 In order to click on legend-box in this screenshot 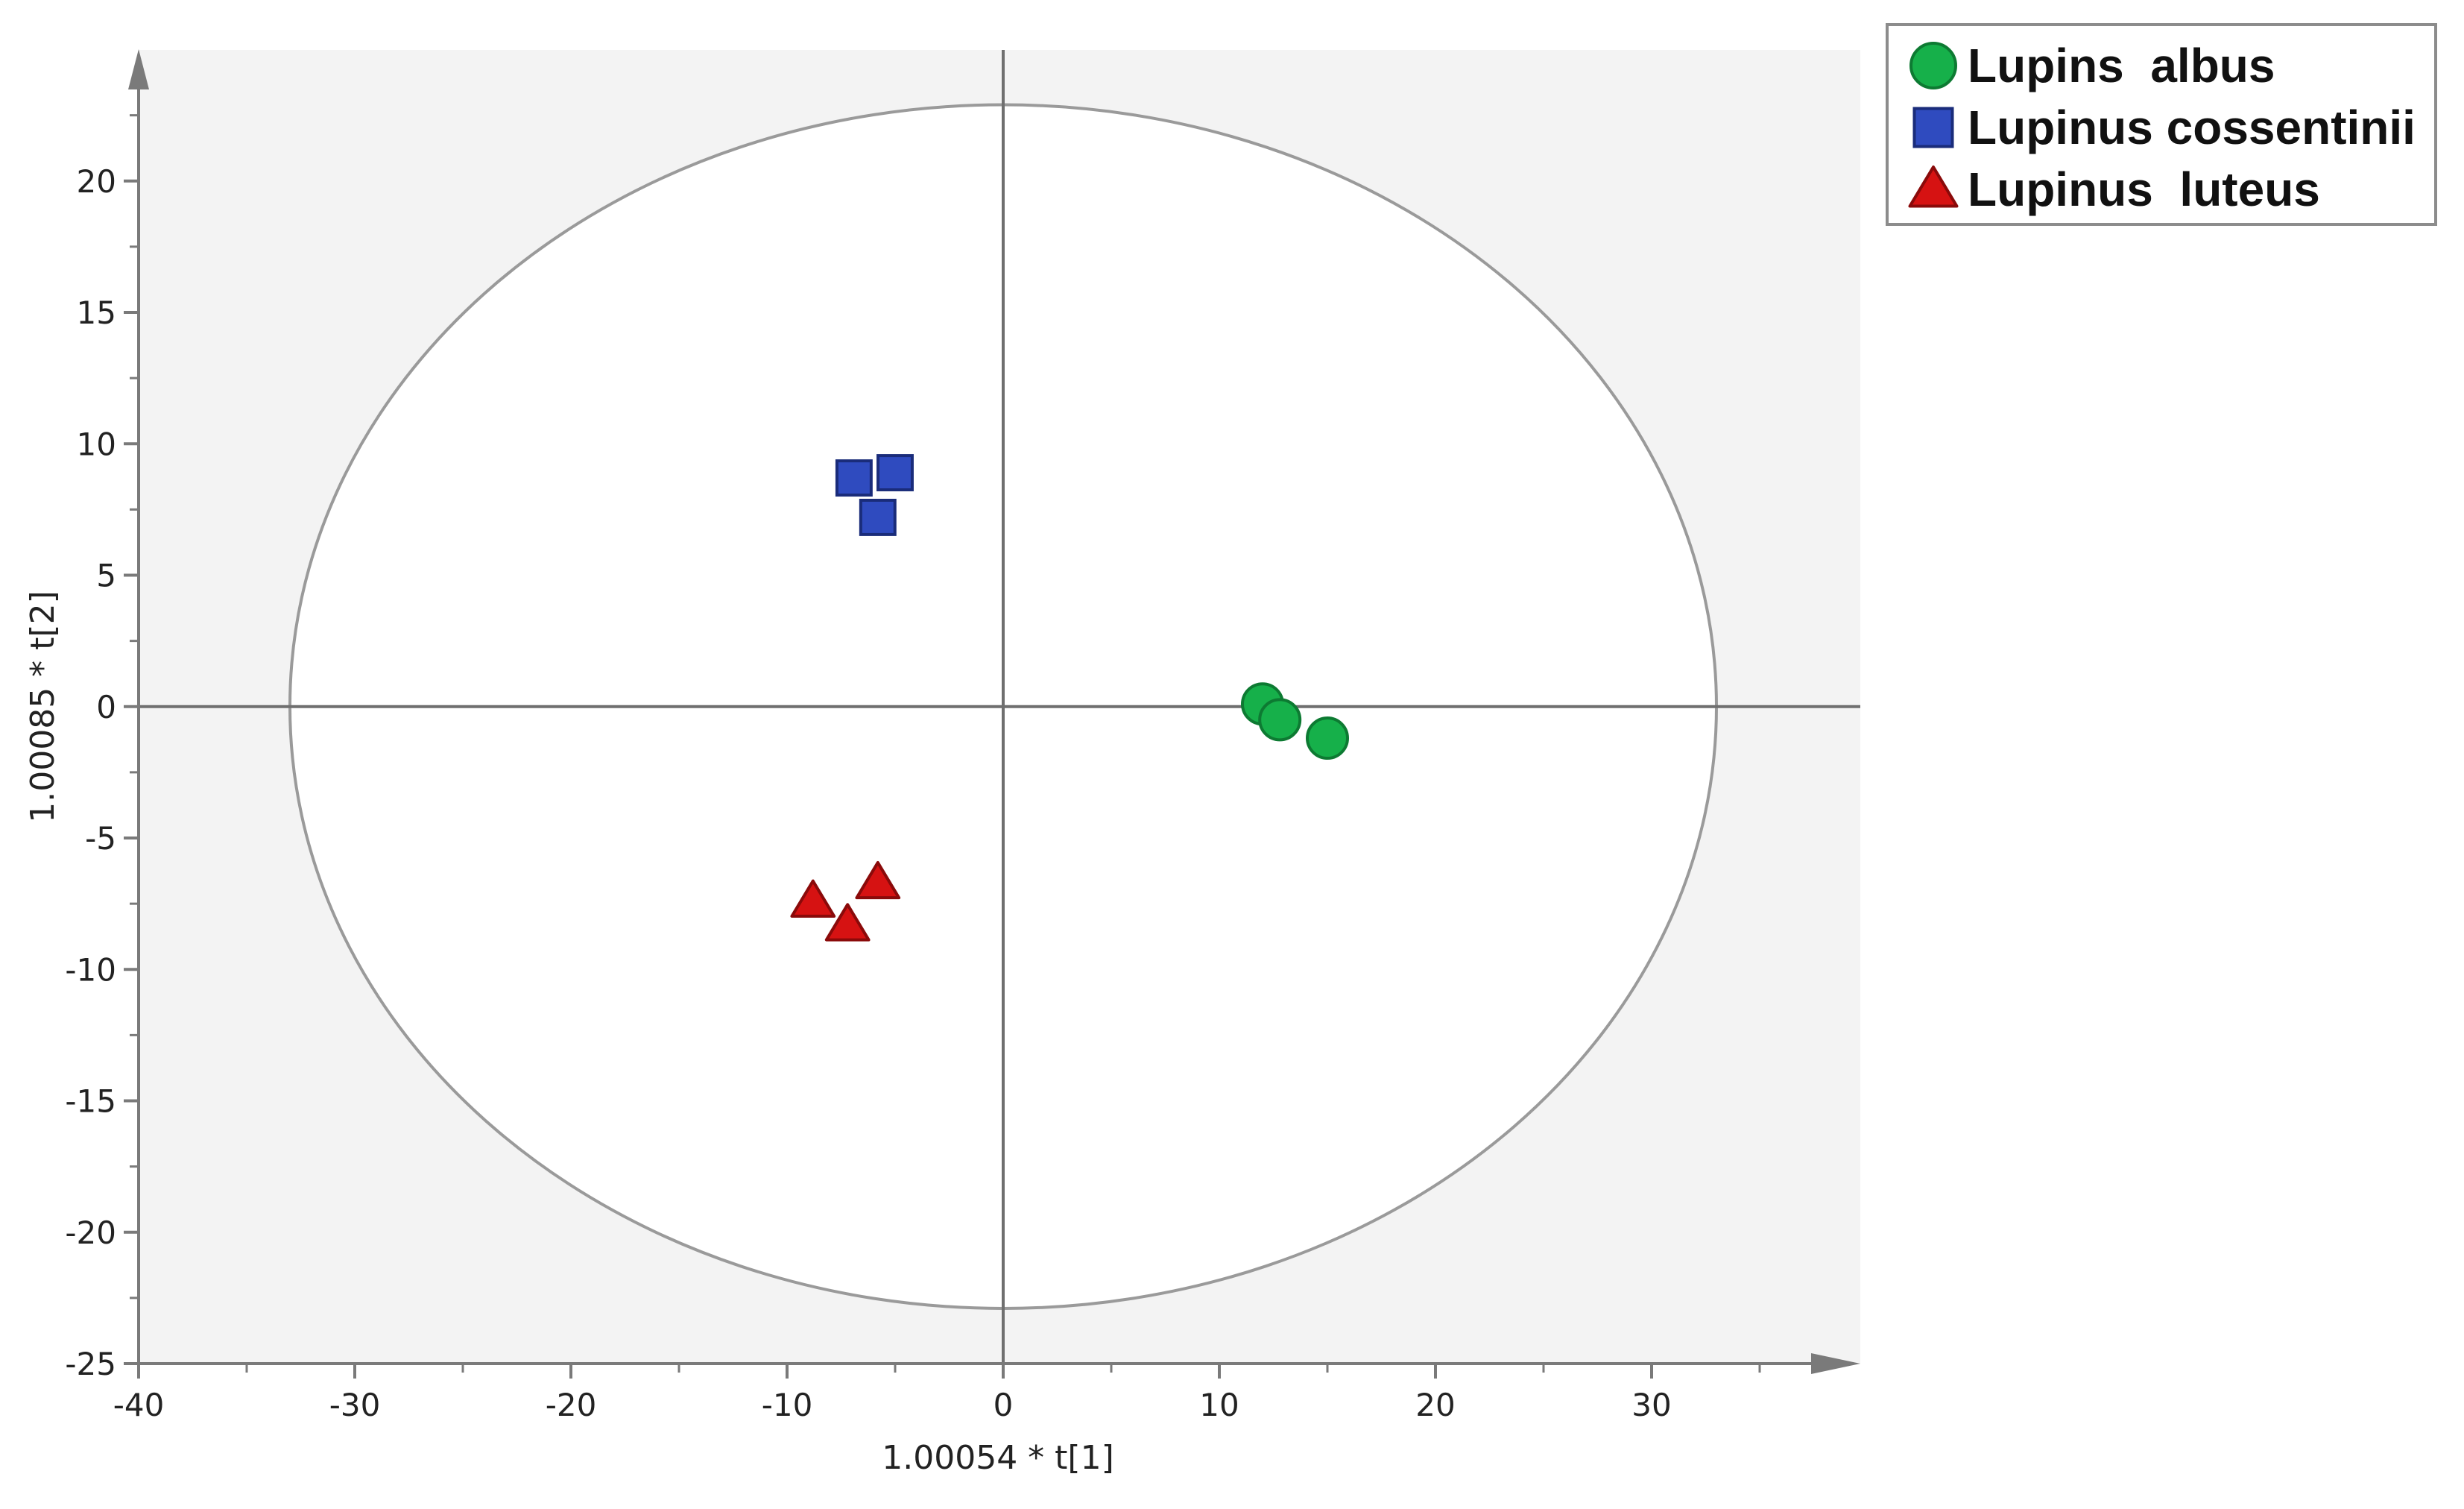, I will do `click(2161, 124)`.